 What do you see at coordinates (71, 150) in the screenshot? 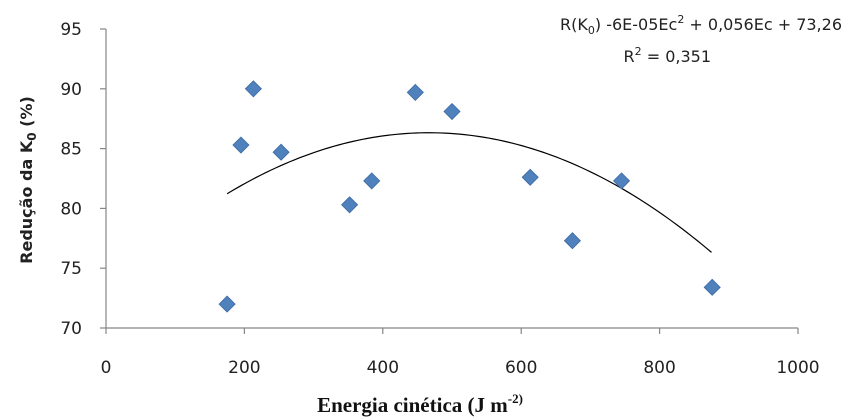
I see `y-tick-label: 85` at bounding box center [71, 150].